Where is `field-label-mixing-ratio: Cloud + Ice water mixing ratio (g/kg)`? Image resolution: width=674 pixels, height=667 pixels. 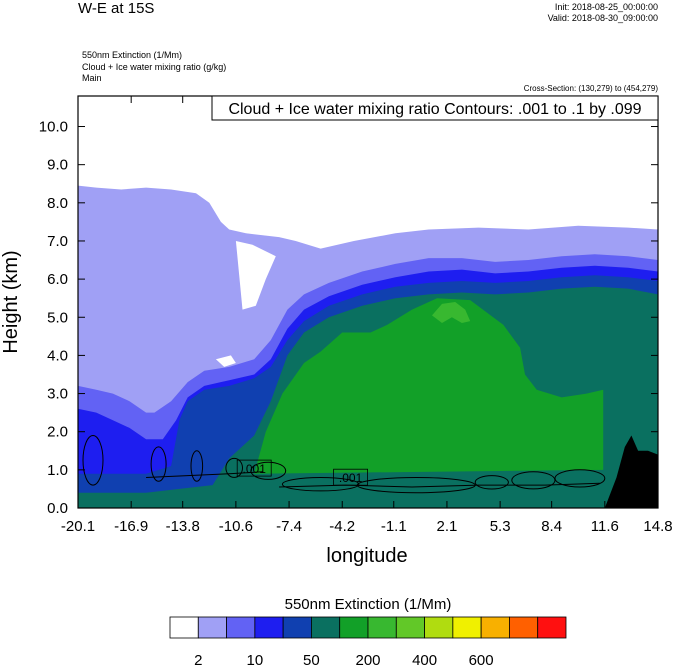 field-label-mixing-ratio: Cloud + Ice water mixing ratio (g/kg) is located at coordinates (154, 67).